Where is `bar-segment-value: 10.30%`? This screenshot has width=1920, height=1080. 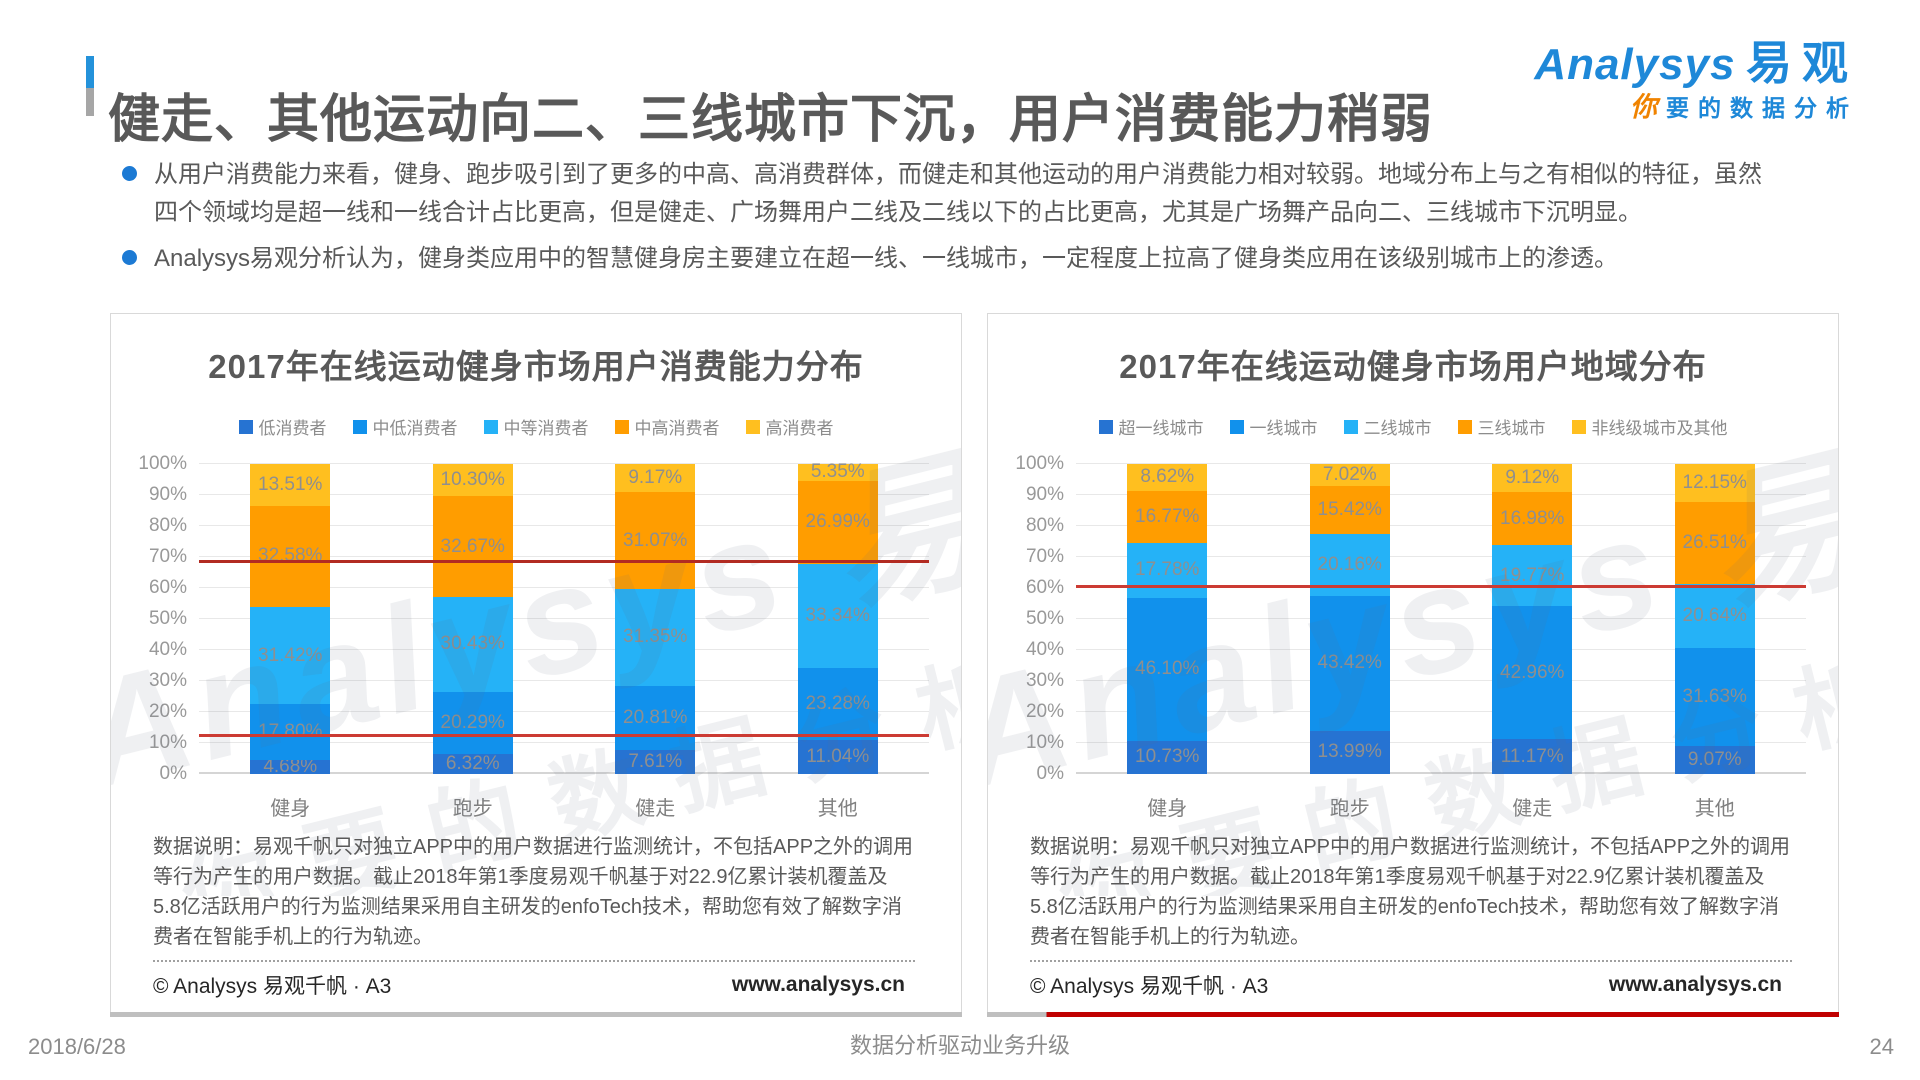 bar-segment-value: 10.30% is located at coordinates (472, 479).